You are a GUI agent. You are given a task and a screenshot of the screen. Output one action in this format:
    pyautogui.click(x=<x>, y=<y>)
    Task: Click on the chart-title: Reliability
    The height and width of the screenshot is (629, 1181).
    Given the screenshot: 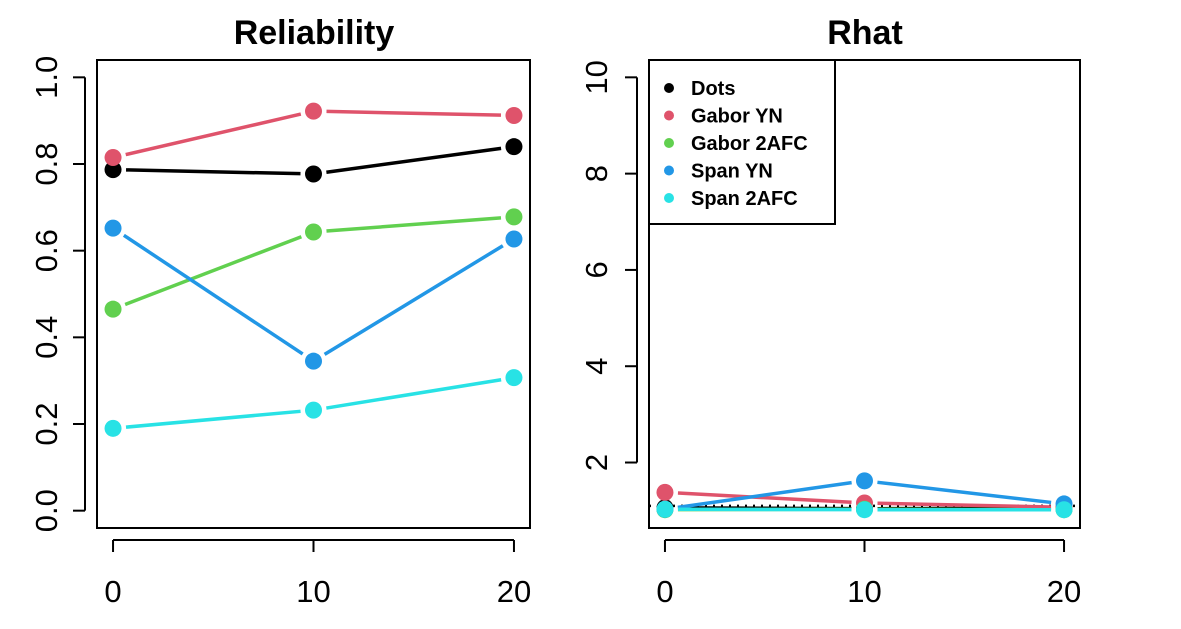 What is the action you would take?
    pyautogui.click(x=314, y=33)
    